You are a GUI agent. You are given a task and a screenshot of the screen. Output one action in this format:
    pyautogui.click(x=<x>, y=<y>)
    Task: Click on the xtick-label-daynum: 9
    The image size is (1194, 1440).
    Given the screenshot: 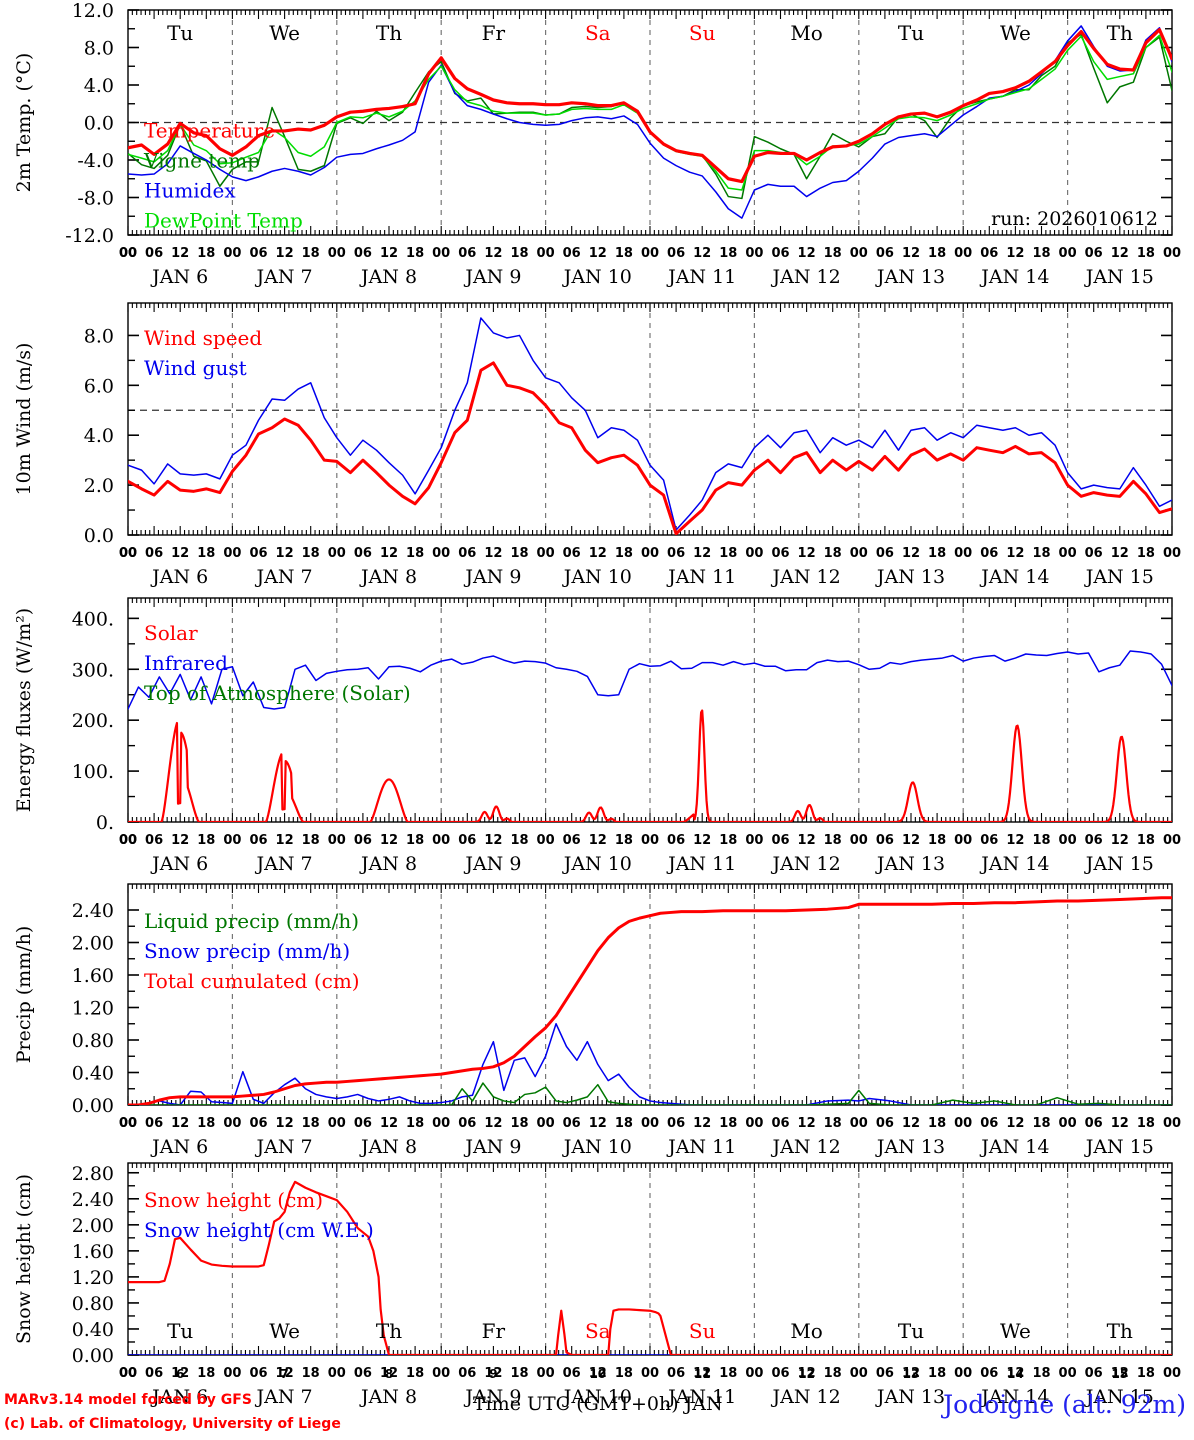 What is the action you would take?
    pyautogui.click(x=493, y=1374)
    